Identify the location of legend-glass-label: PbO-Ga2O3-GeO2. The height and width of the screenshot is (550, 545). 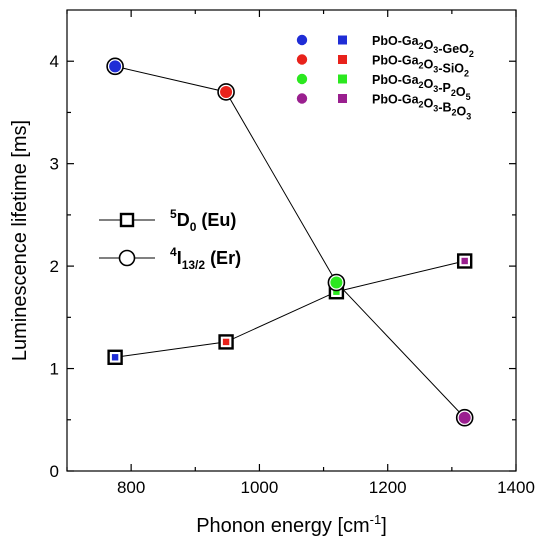
(423, 46).